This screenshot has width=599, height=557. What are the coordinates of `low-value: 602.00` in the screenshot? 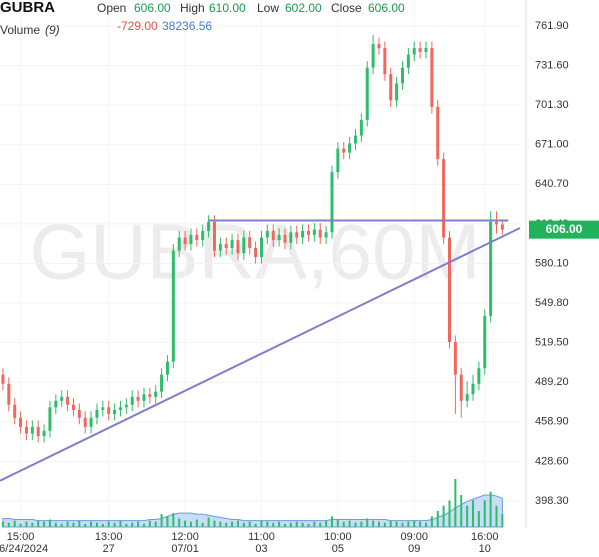 It's located at (303, 8).